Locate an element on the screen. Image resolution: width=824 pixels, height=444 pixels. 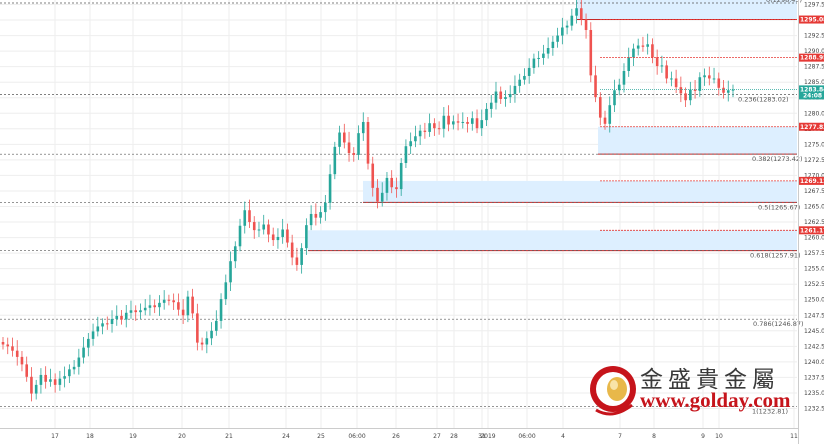
y-tick-label: 1242.50 is located at coordinates (814, 346).